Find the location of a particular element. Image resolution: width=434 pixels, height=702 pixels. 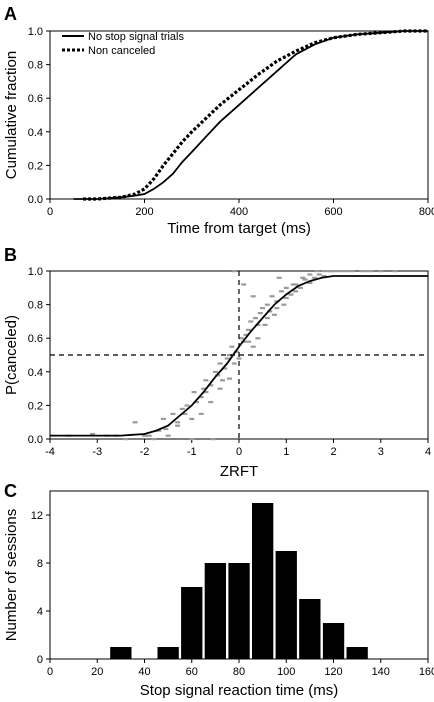

panel-c-x-label: Stop signal reaction time (ms) is located at coordinates (239, 690).